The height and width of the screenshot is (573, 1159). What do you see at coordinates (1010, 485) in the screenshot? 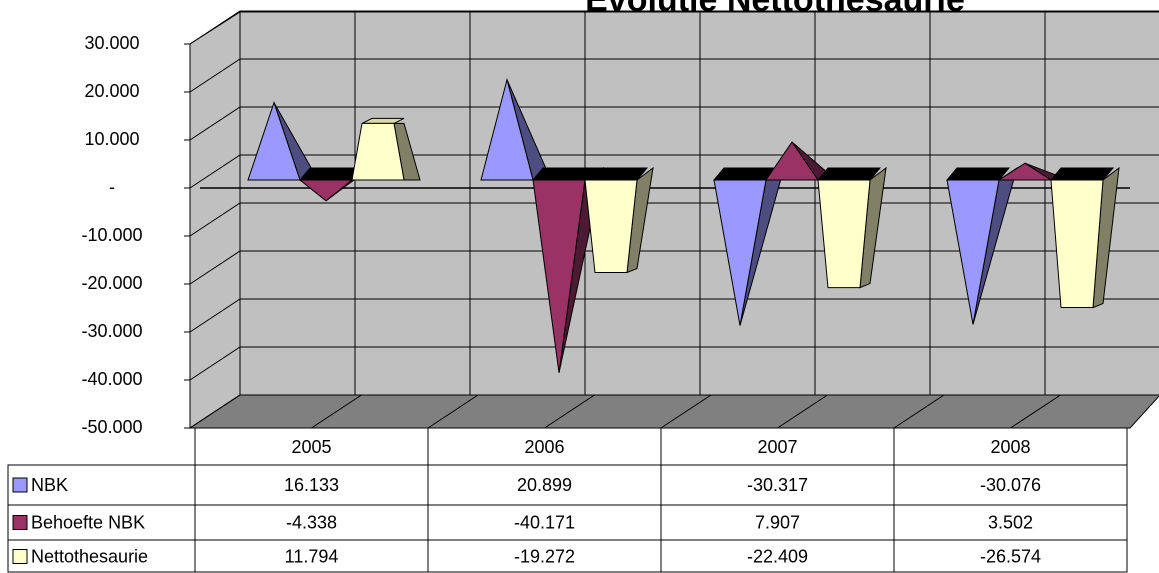
I see `value-label: -30.076` at bounding box center [1010, 485].